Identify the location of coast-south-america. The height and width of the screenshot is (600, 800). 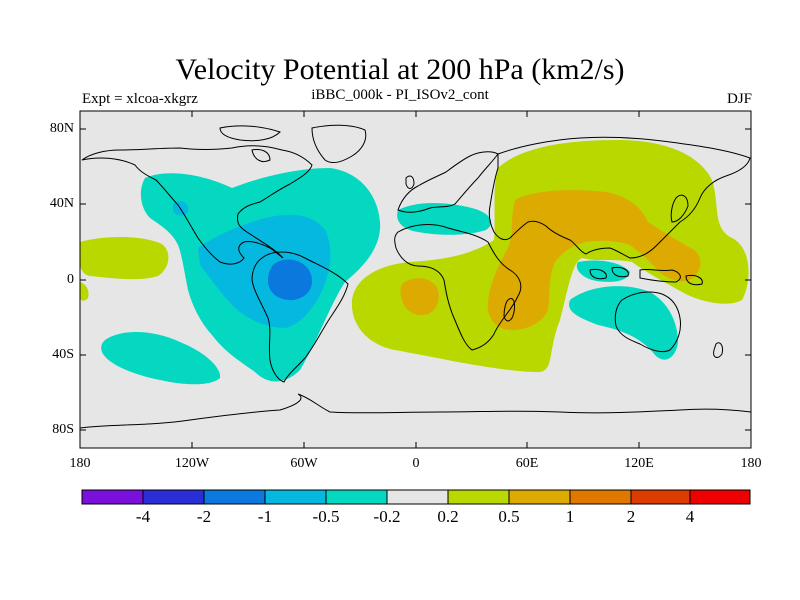
(300, 317).